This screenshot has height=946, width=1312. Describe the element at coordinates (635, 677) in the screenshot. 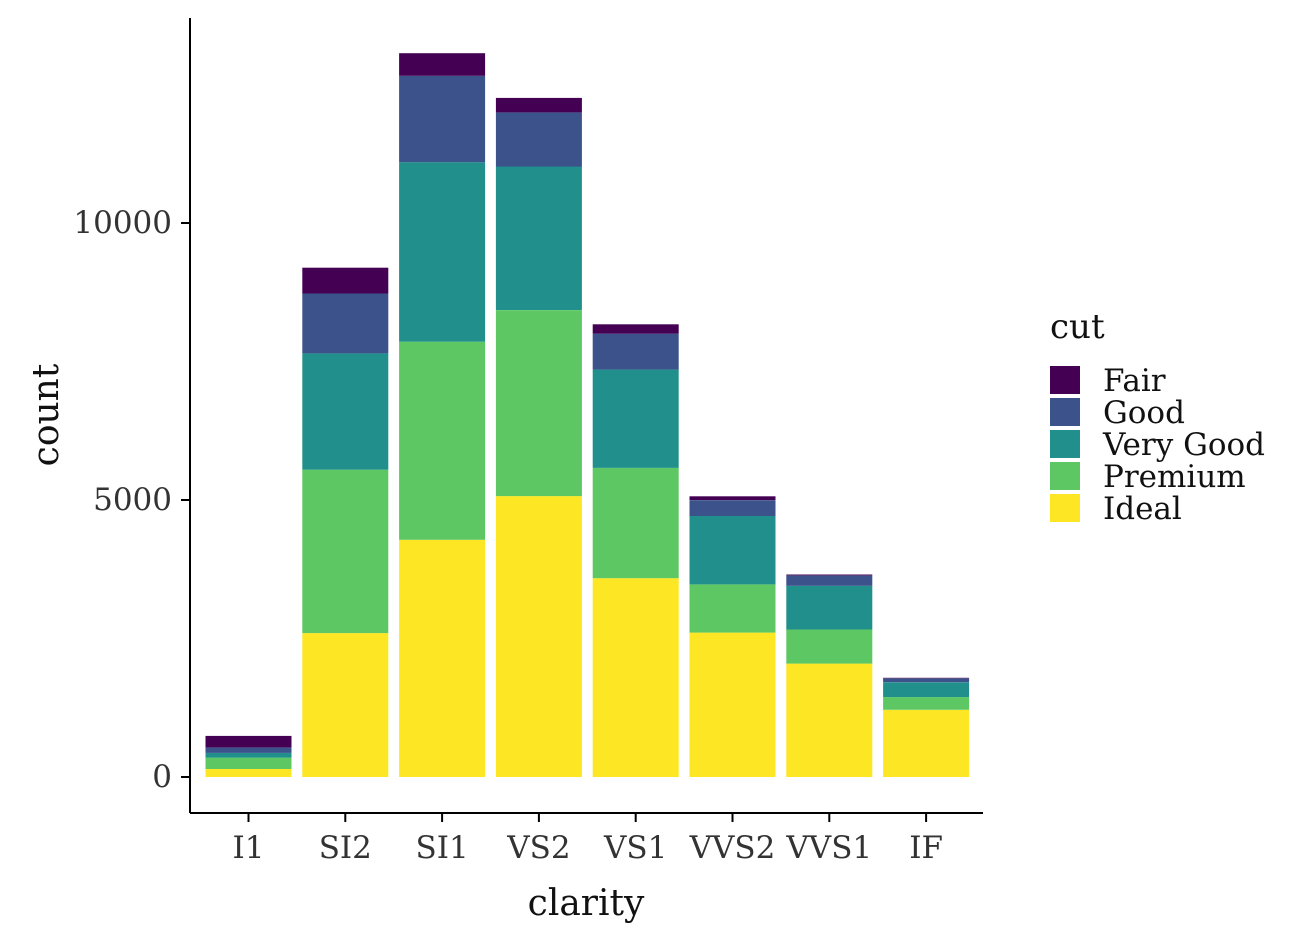

I see `bar-vs1-ideal` at that location.